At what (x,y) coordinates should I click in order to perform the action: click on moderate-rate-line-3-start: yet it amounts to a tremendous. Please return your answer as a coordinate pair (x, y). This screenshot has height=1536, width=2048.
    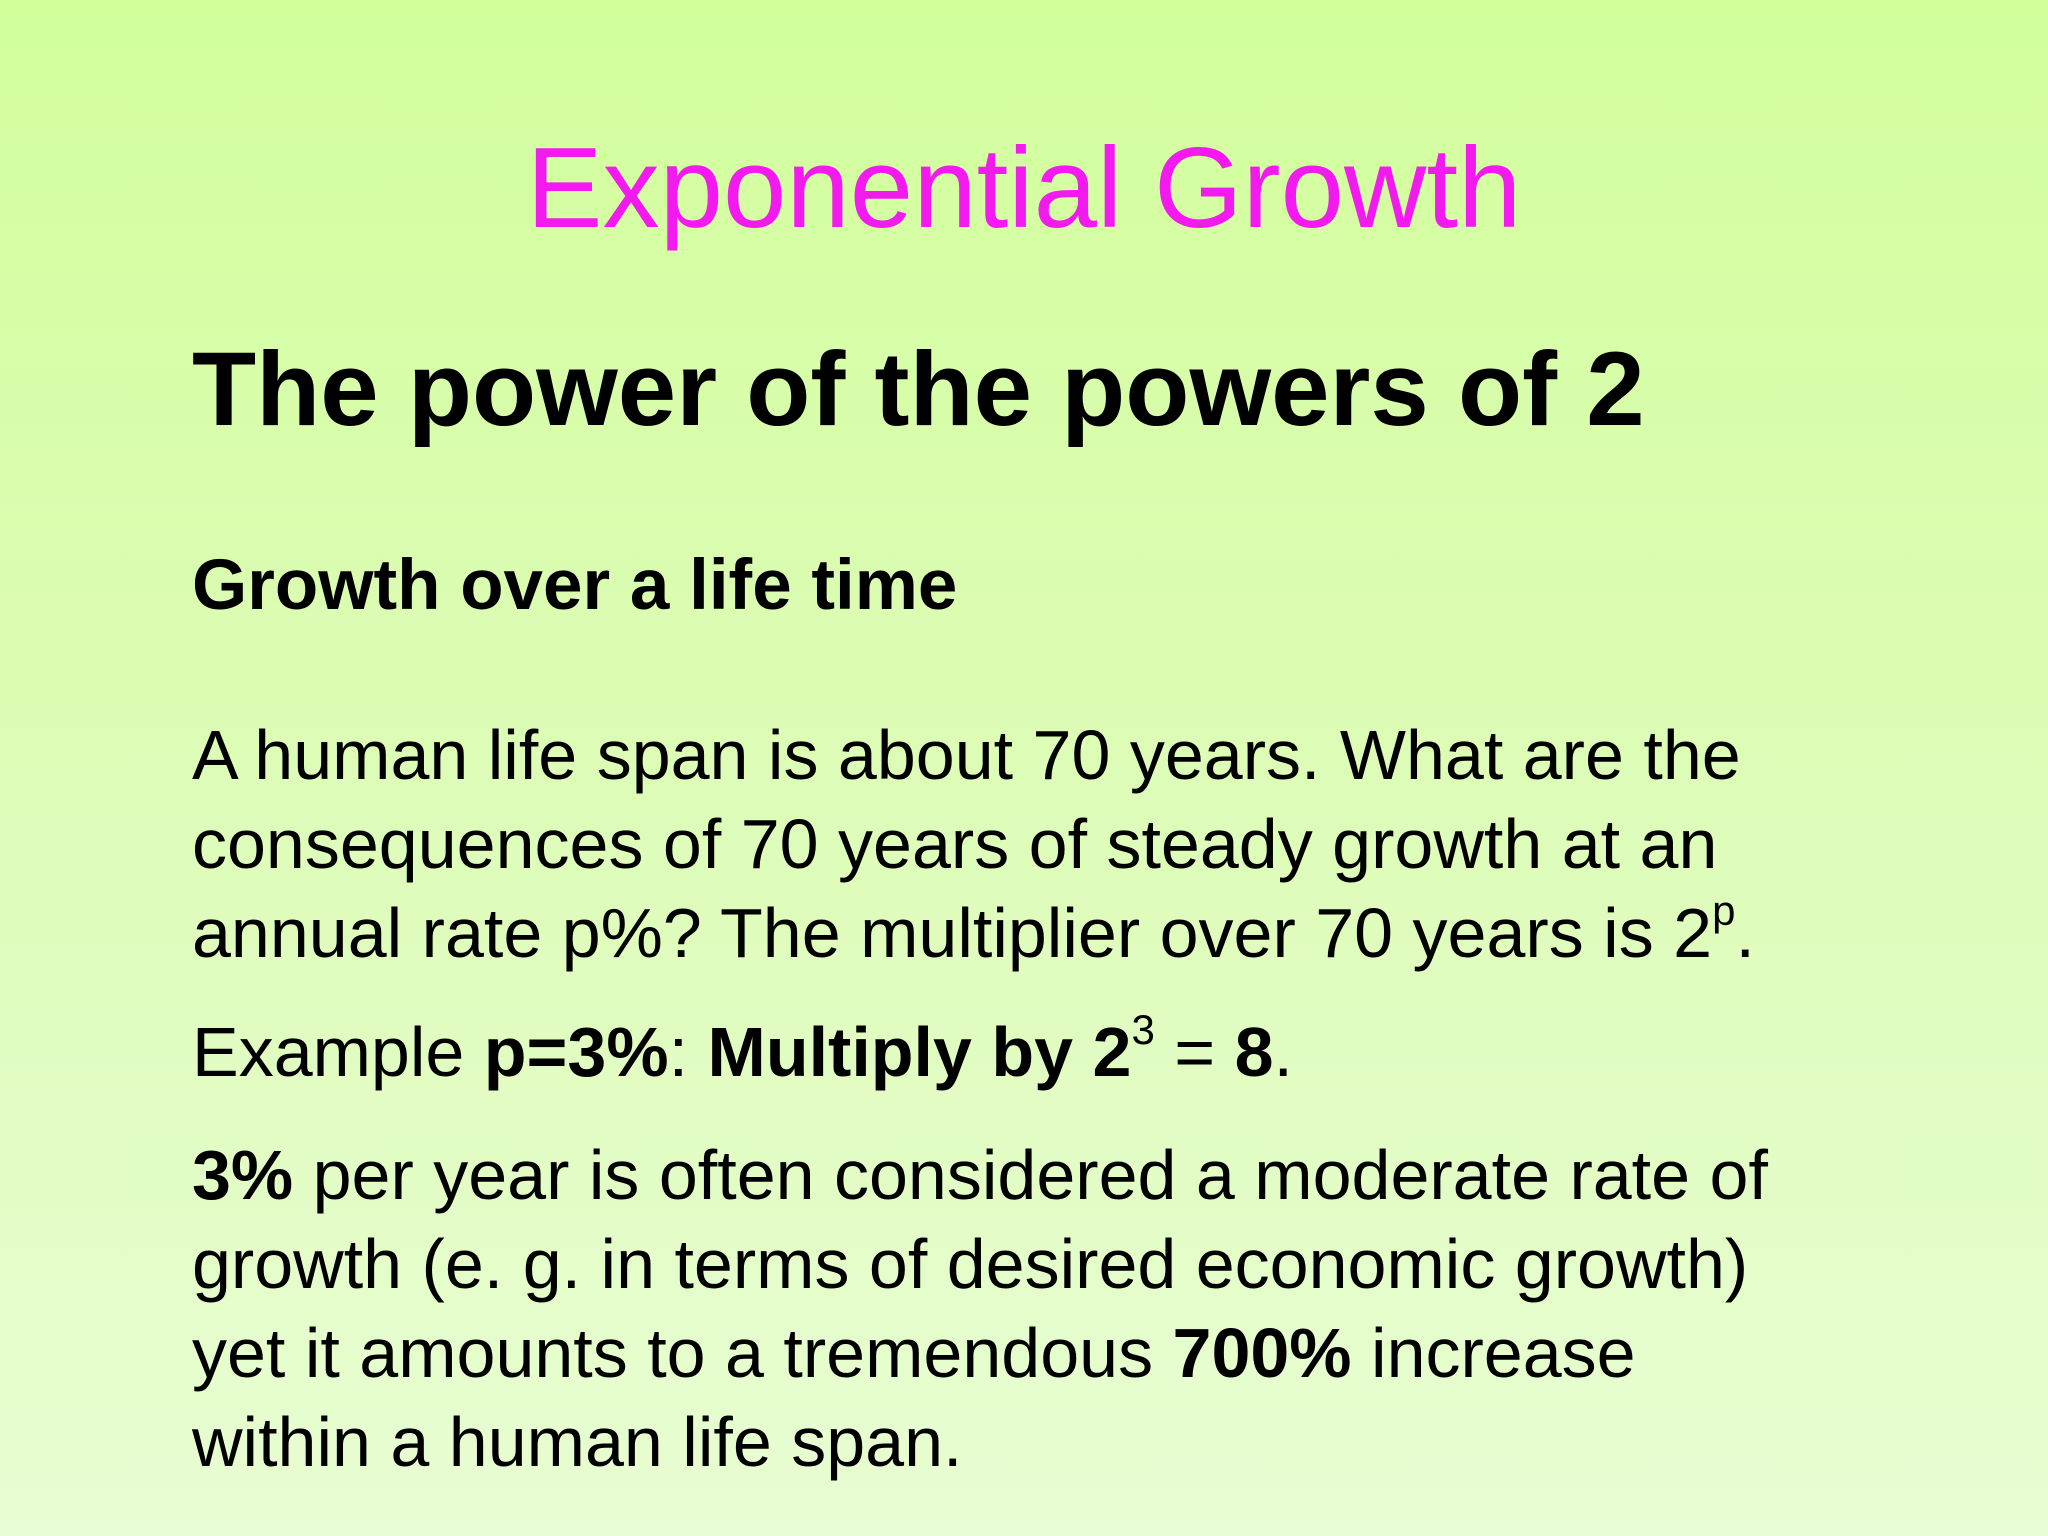
    Looking at the image, I should click on (682, 1353).